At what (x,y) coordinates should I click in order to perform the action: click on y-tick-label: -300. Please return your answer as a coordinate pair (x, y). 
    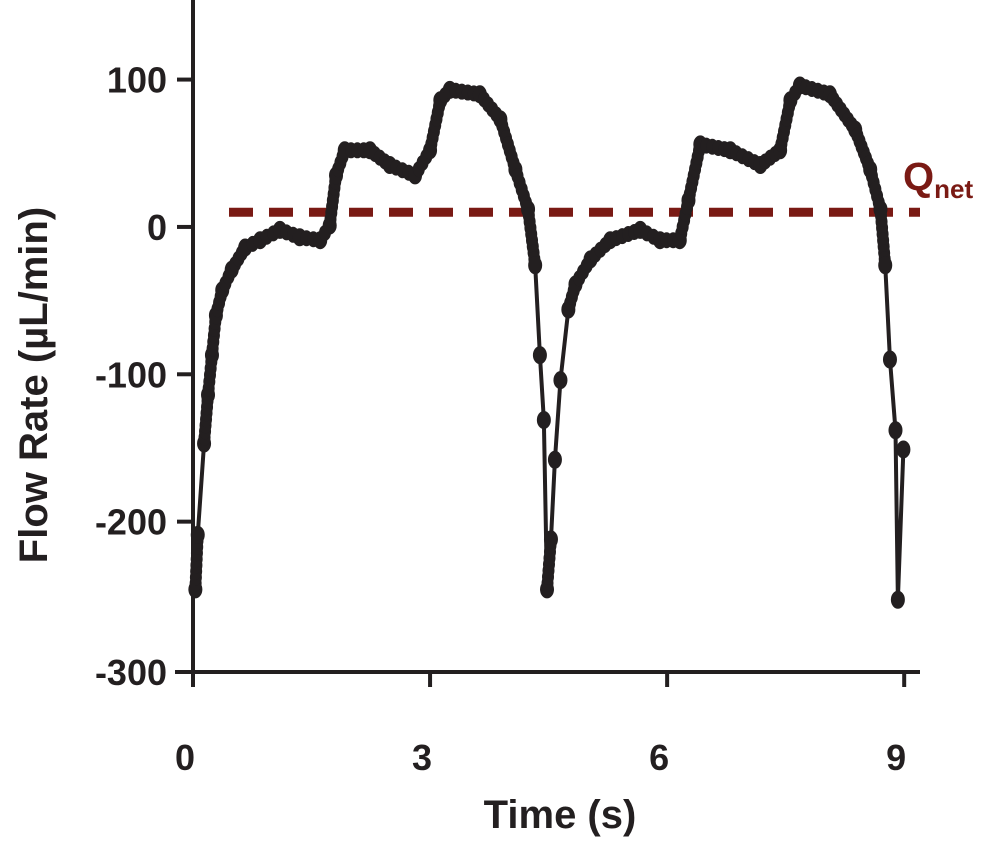
    Looking at the image, I should click on (131, 672).